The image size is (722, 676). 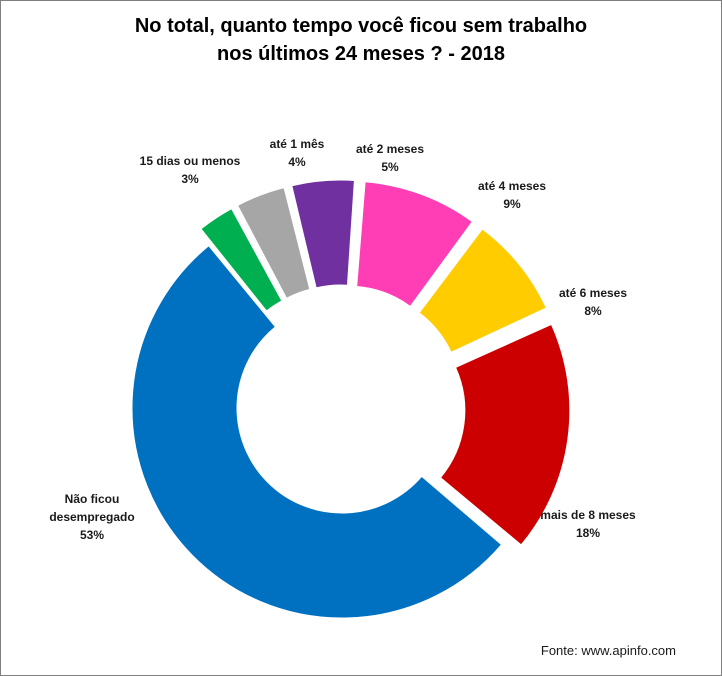 I want to click on slice-name: Não ficou, so click(x=92, y=499).